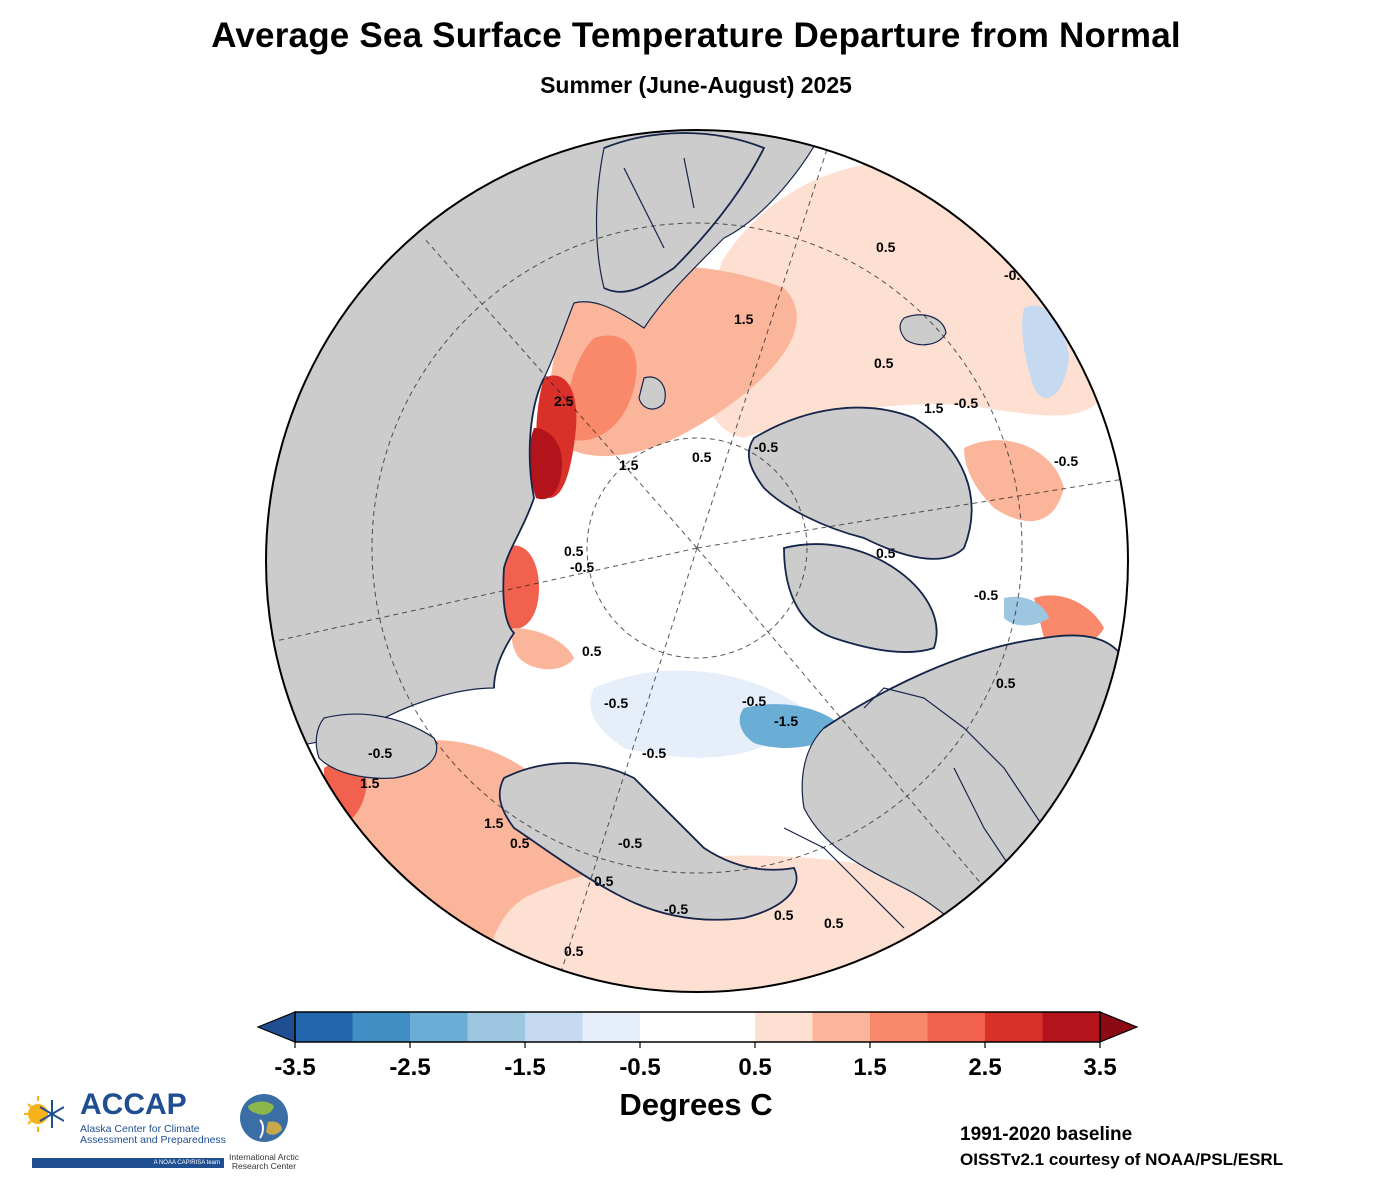 This screenshot has width=1392, height=1184. I want to click on iarc-logo: International Arctic Research Center, so click(264, 1135).